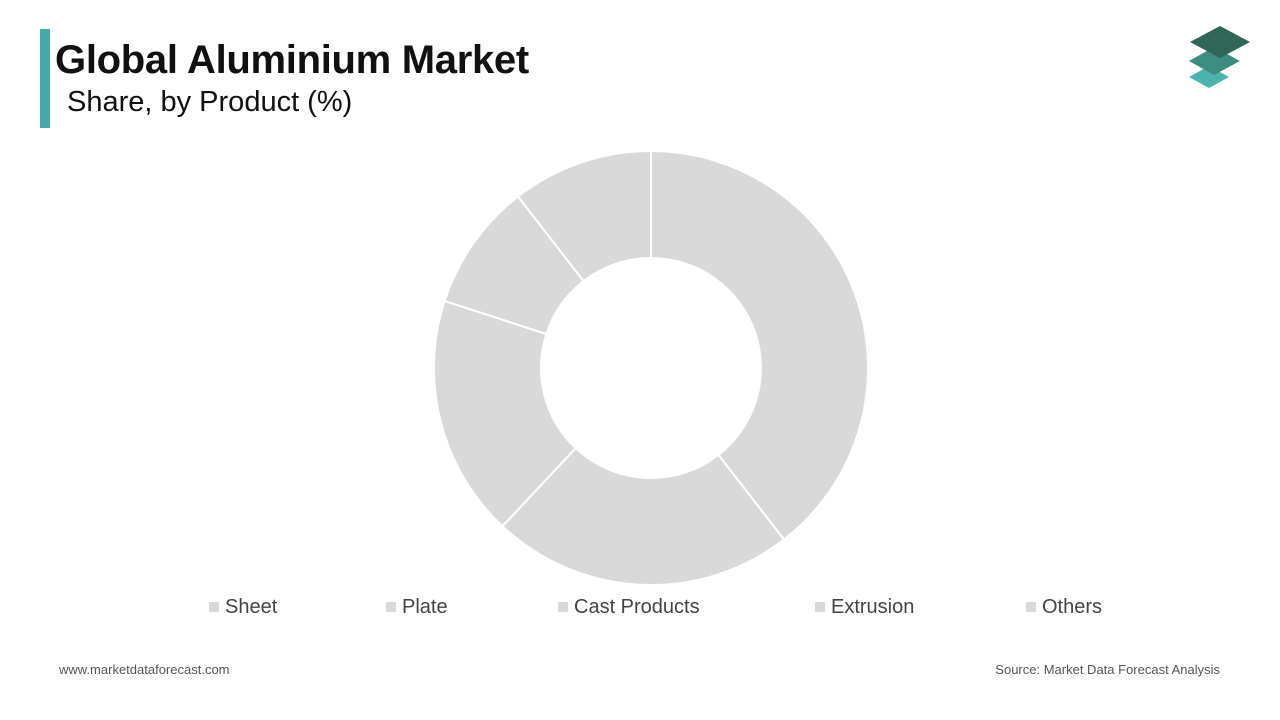  What do you see at coordinates (144, 669) in the screenshot?
I see `footer-website: www.marketdataforecast.com` at bounding box center [144, 669].